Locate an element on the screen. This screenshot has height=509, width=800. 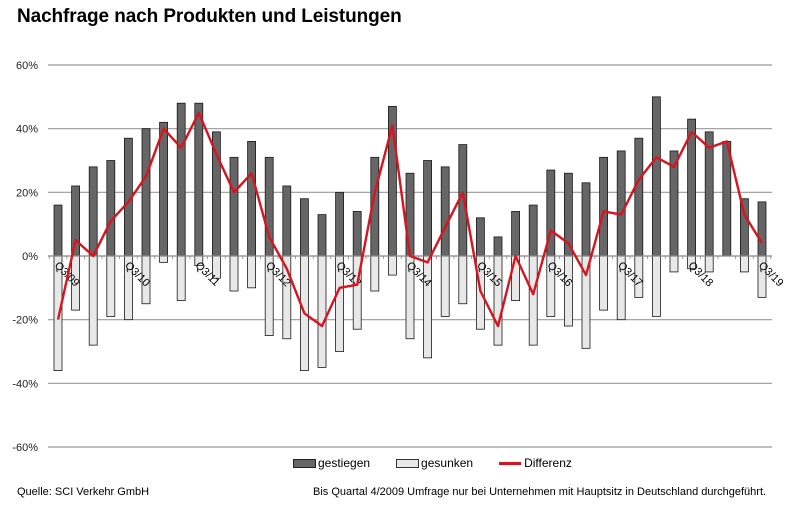
y-tick-label: 60% is located at coordinates (27, 66).